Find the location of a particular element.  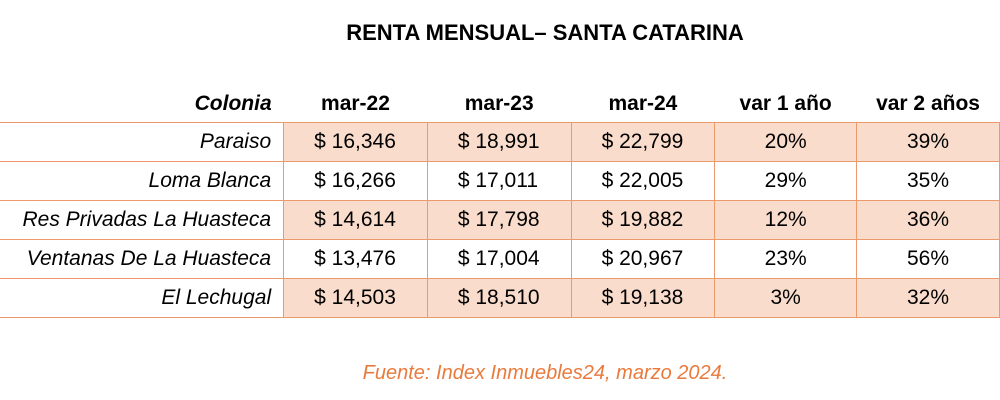

colonia-cell: Loma Blanca is located at coordinates (142, 181).